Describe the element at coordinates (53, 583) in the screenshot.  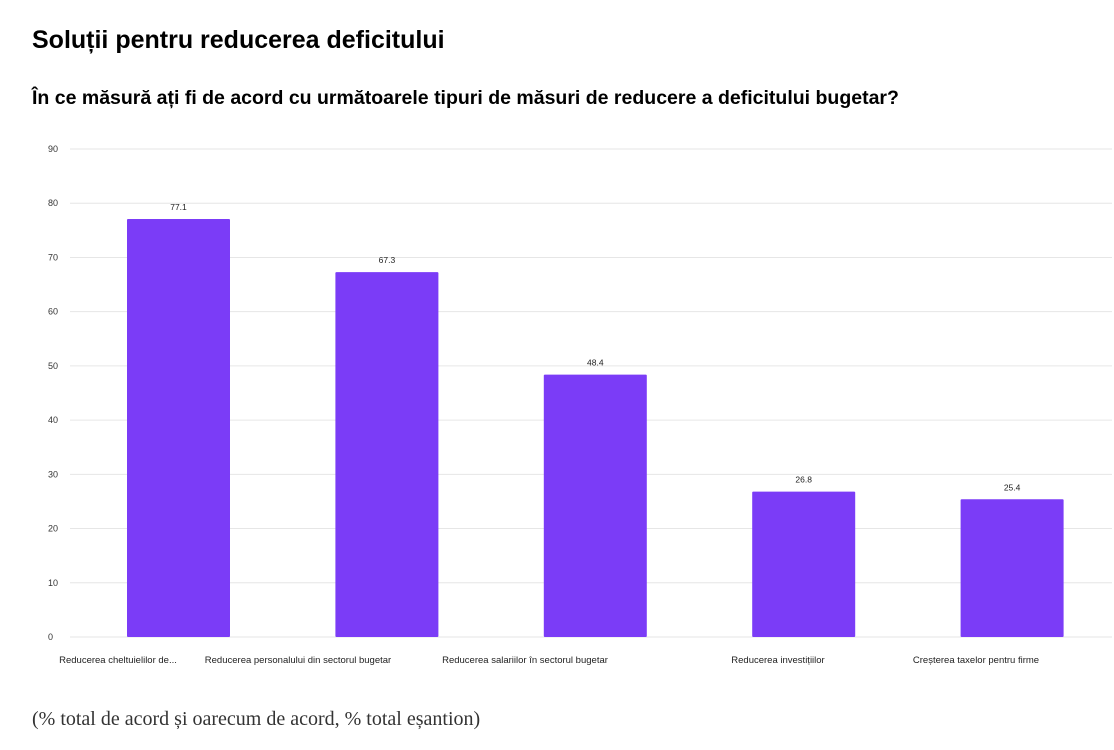
I see `y-tick-label: 10` at that location.